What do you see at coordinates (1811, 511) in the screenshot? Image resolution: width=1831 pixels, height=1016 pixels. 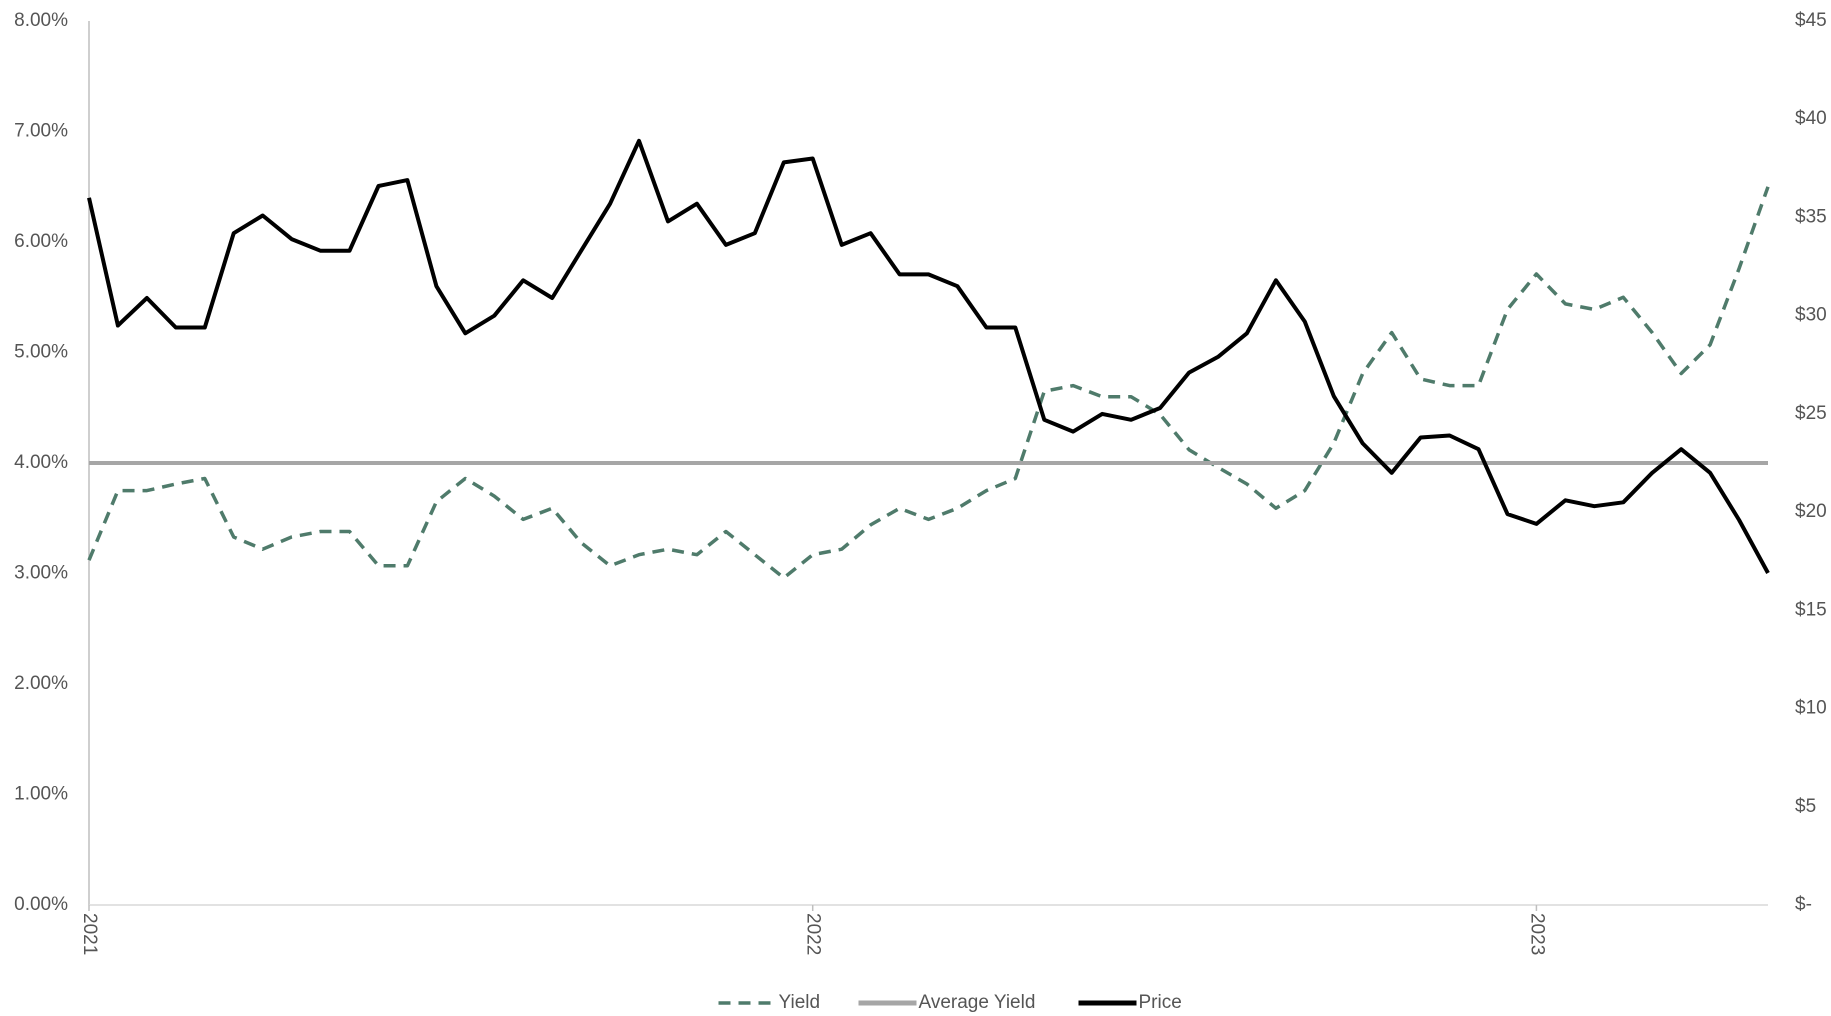 I see `y2-tick-label: $20` at bounding box center [1811, 511].